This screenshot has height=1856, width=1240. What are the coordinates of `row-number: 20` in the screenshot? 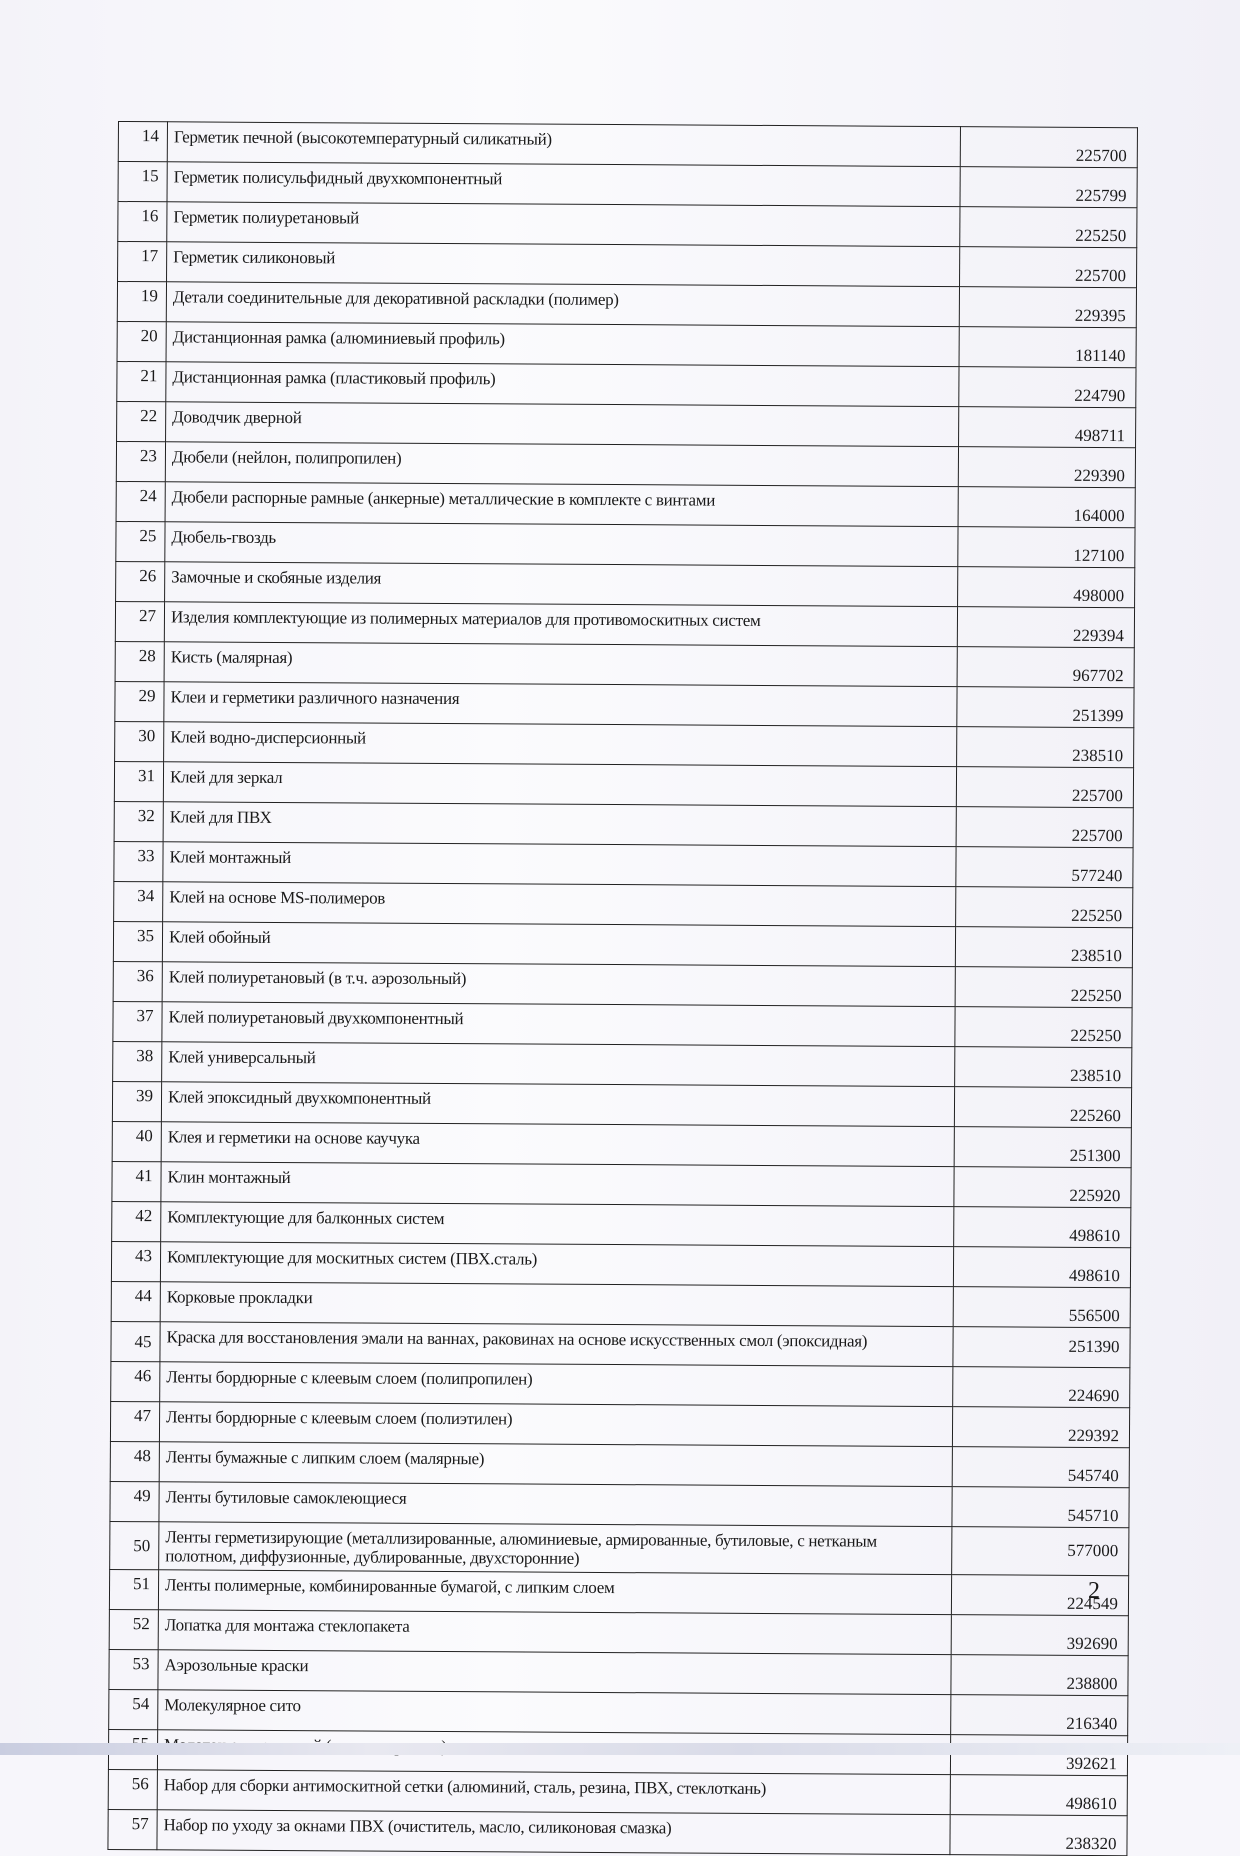 It's located at (142, 341).